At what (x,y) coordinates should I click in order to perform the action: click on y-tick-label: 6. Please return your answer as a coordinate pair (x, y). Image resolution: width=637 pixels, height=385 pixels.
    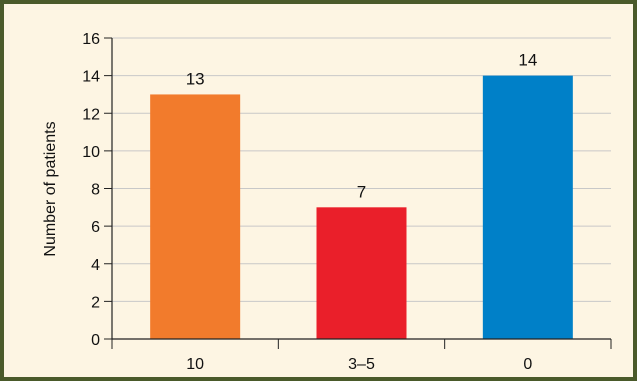
    Looking at the image, I should click on (95, 227).